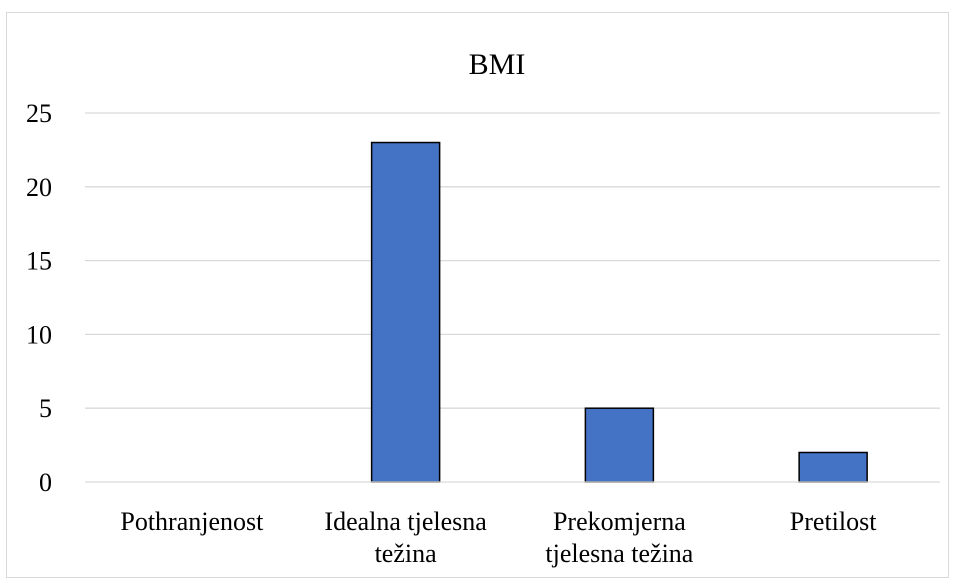  Describe the element at coordinates (406, 553) in the screenshot. I see `x-tick-label-line: težina` at that location.